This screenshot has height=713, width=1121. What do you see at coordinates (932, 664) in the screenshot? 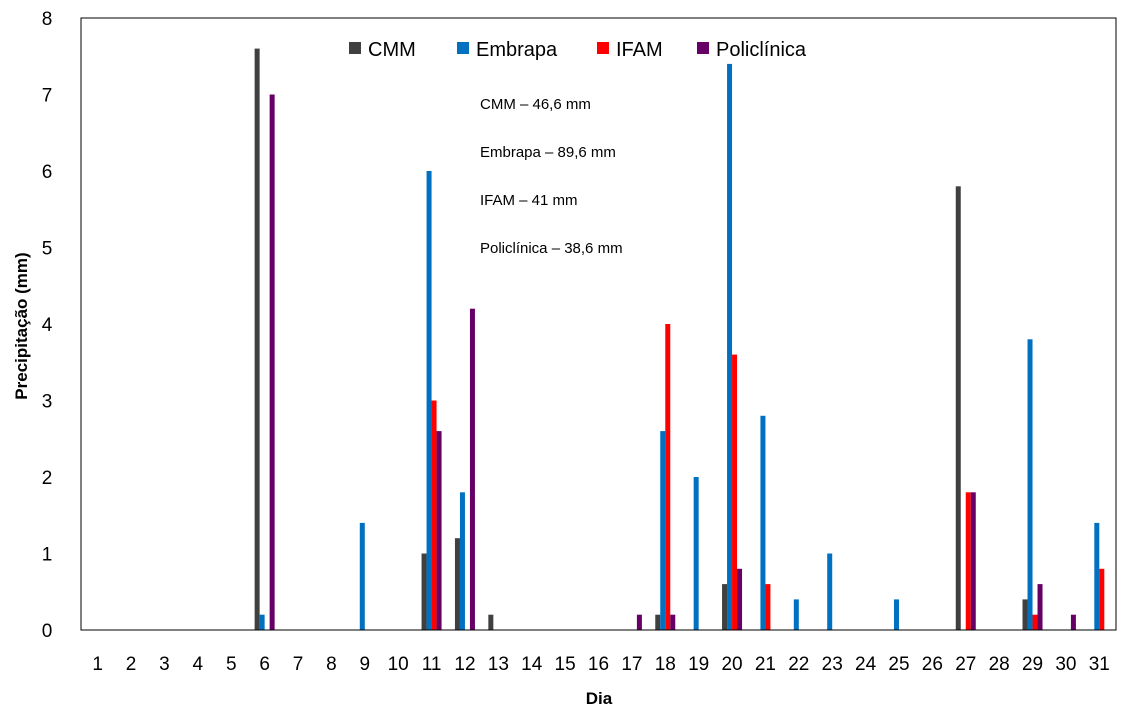
I see `x-tick-label: 26` at bounding box center [932, 664].